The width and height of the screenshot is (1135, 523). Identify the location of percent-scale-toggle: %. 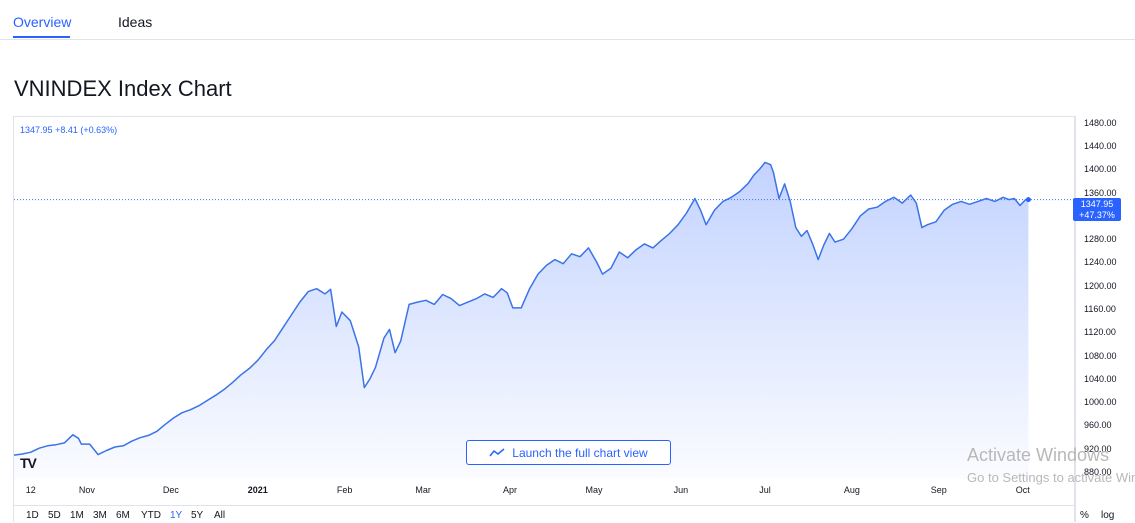
(1084, 515).